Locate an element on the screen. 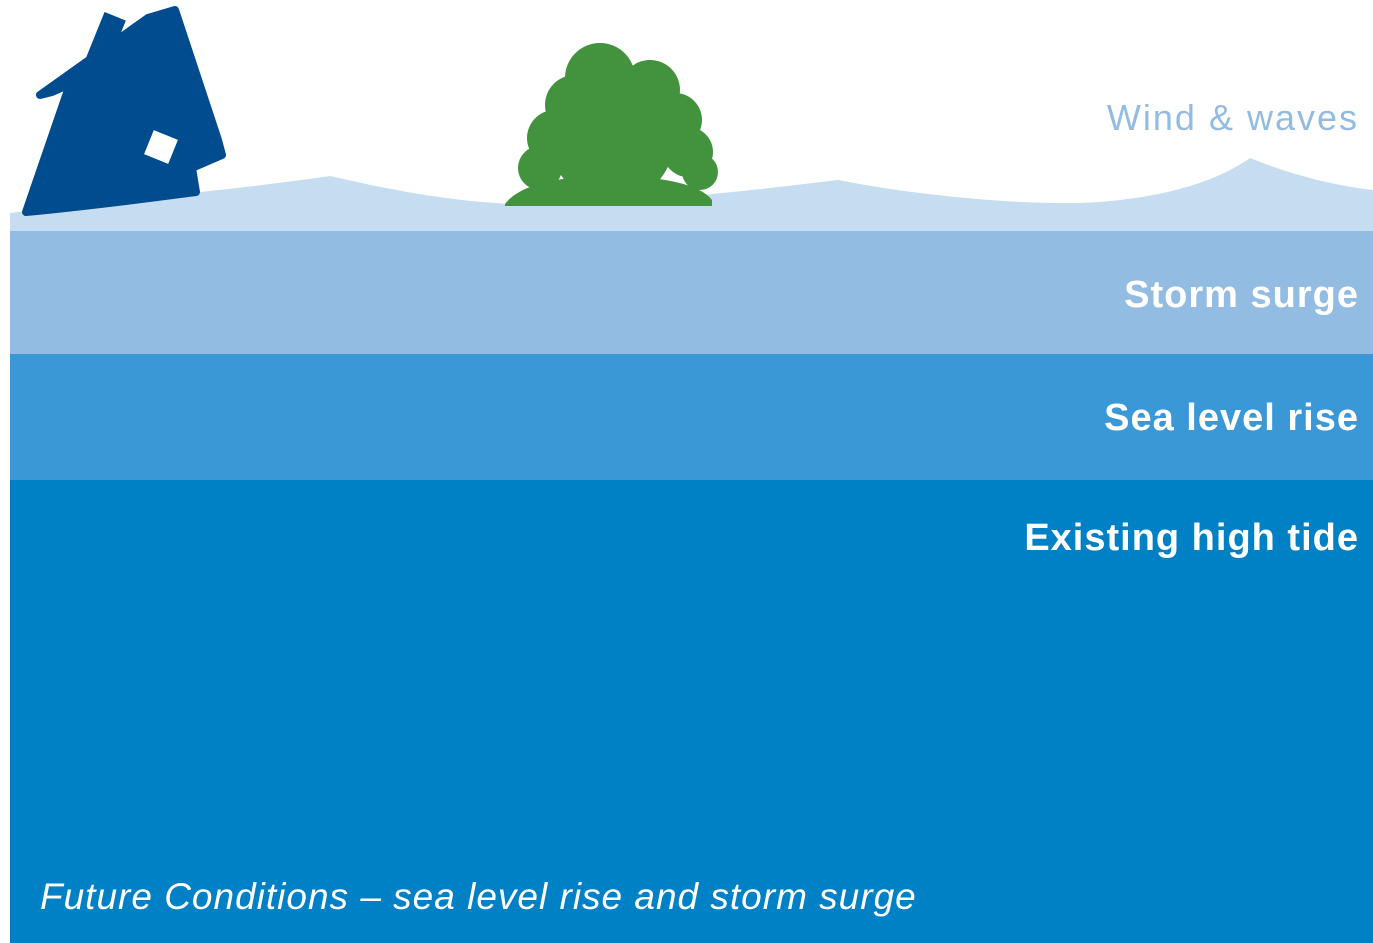  sea-level-rise-label: Sea level rise is located at coordinates (1231, 418).